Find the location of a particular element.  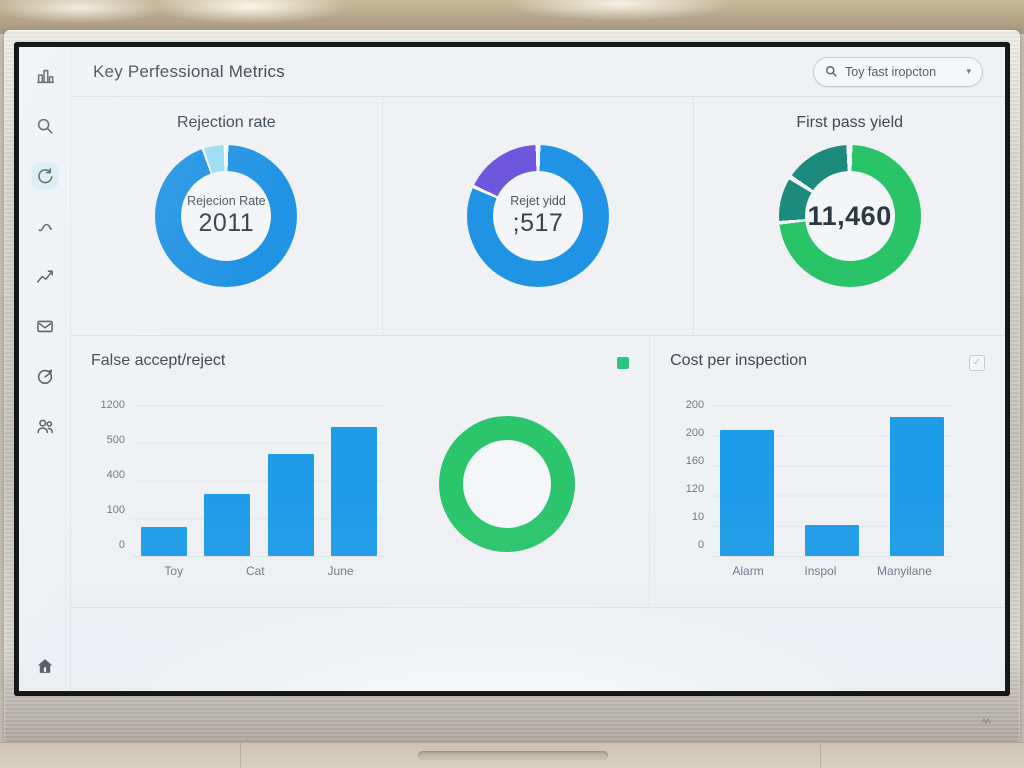

footer-strip is located at coordinates (538, 649).